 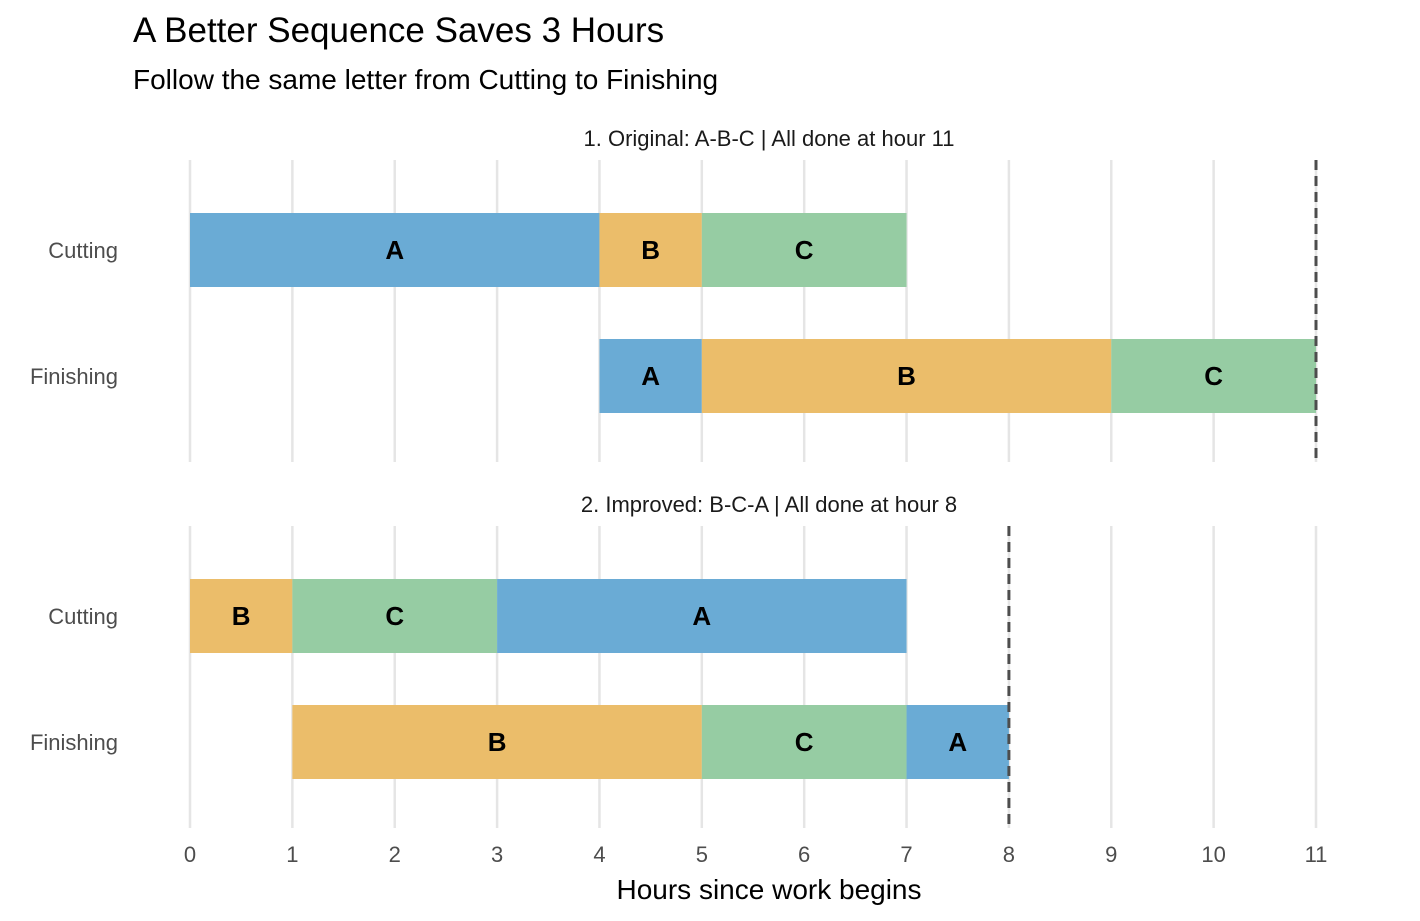 What do you see at coordinates (1213, 854) in the screenshot?
I see `x-tick-label: 10` at bounding box center [1213, 854].